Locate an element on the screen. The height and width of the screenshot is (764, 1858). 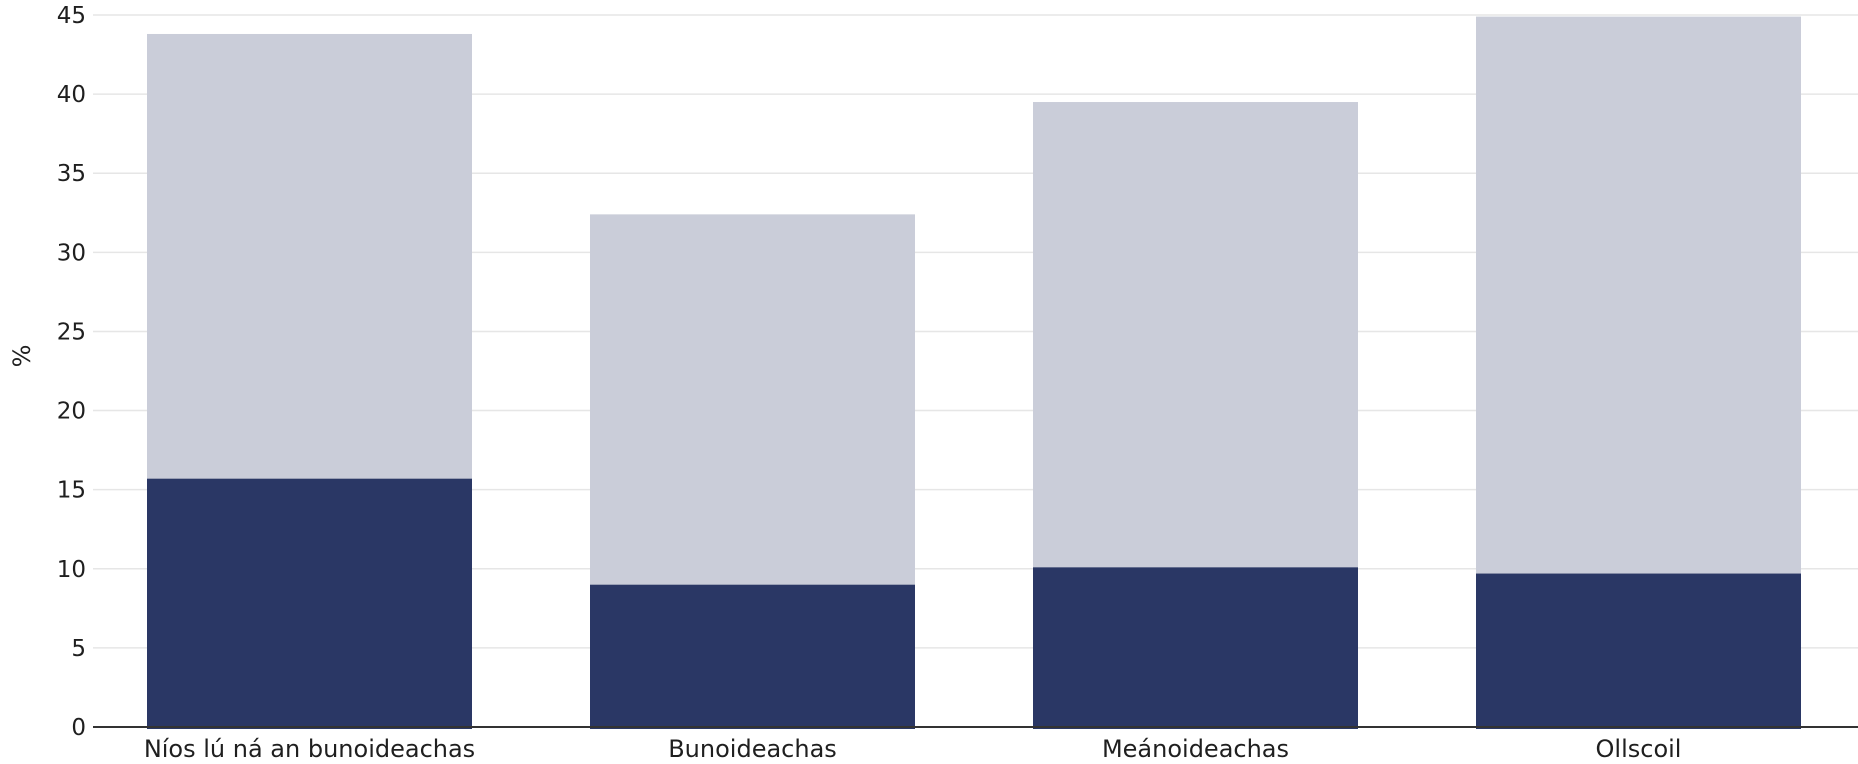
y-tick-label: 20 is located at coordinates (71, 412).